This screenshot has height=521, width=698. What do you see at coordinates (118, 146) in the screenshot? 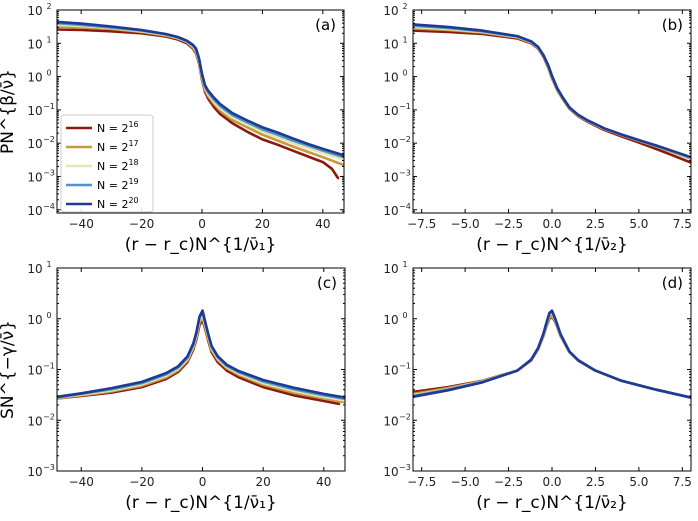
I see `legend-label: N = 217` at bounding box center [118, 146].